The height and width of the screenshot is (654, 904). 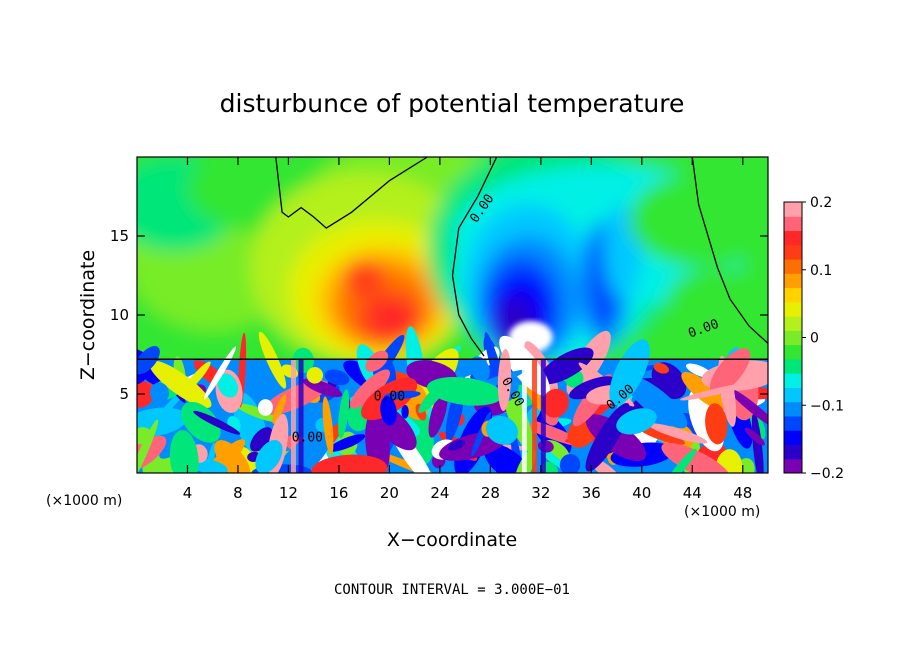 I want to click on x-tick-label: 28, so click(x=490, y=493).